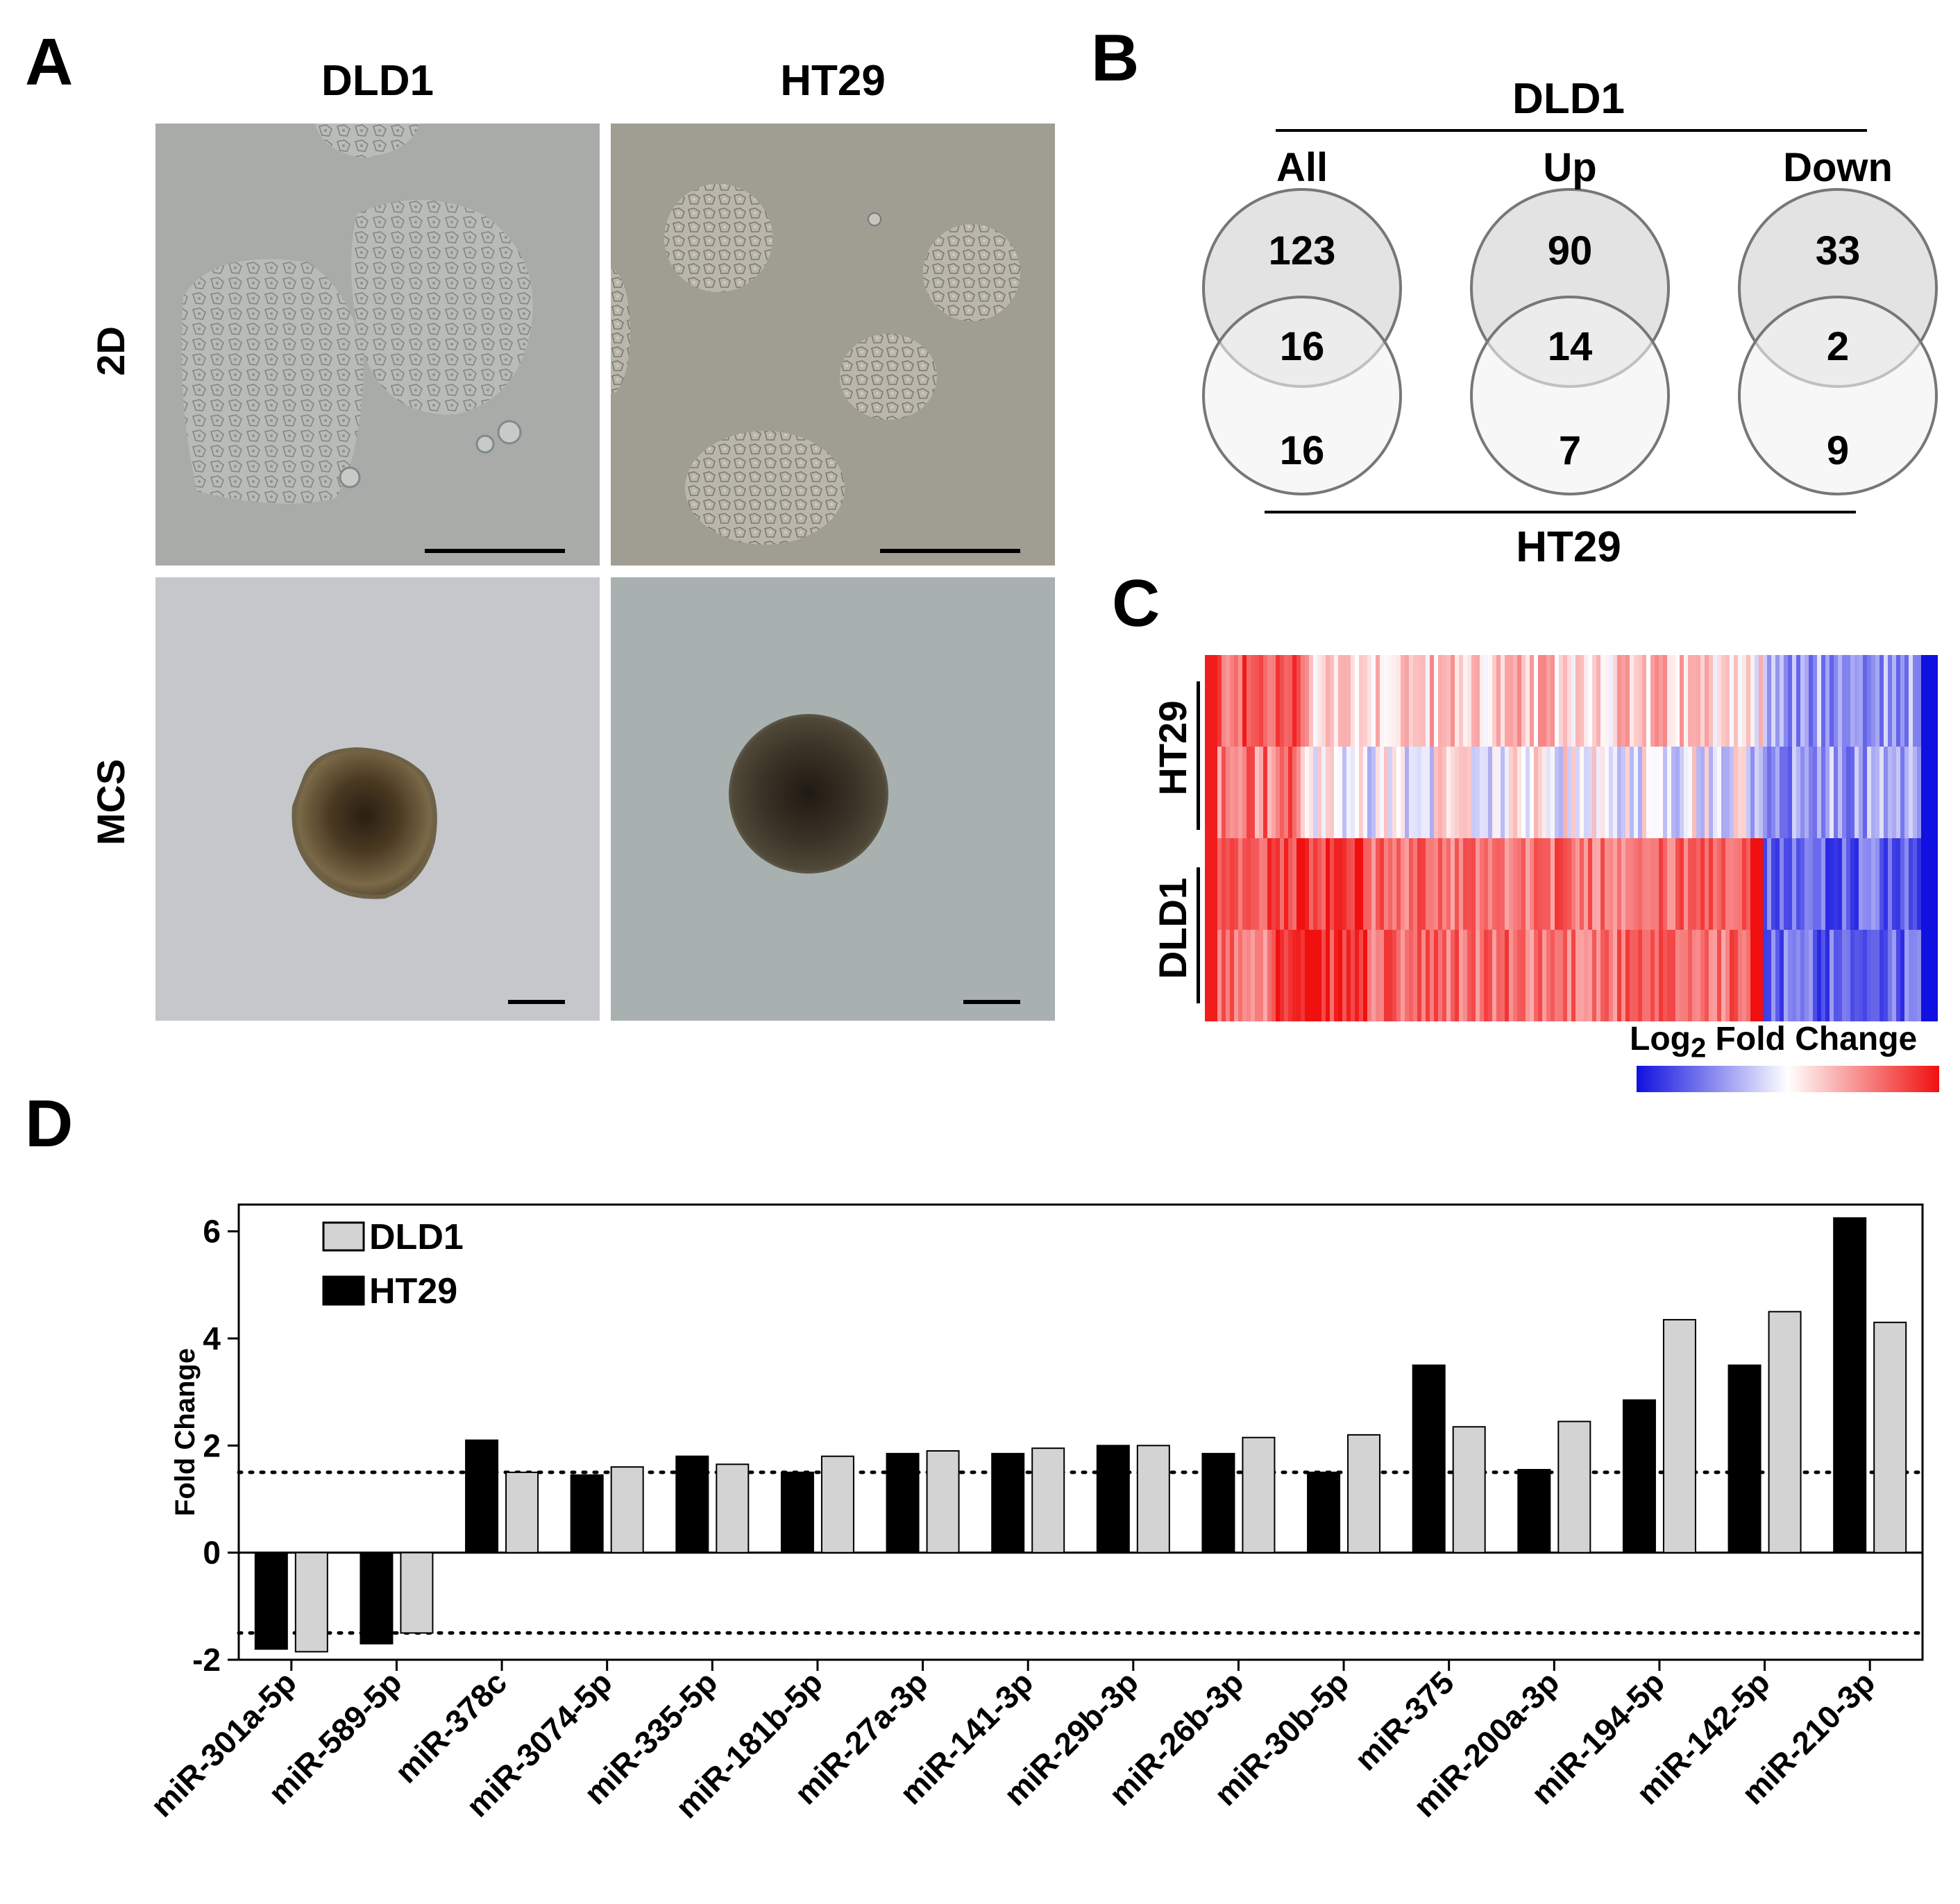  What do you see at coordinates (797, 1512) in the screenshot?
I see `bar-ht29-miR-181b-5p` at bounding box center [797, 1512].